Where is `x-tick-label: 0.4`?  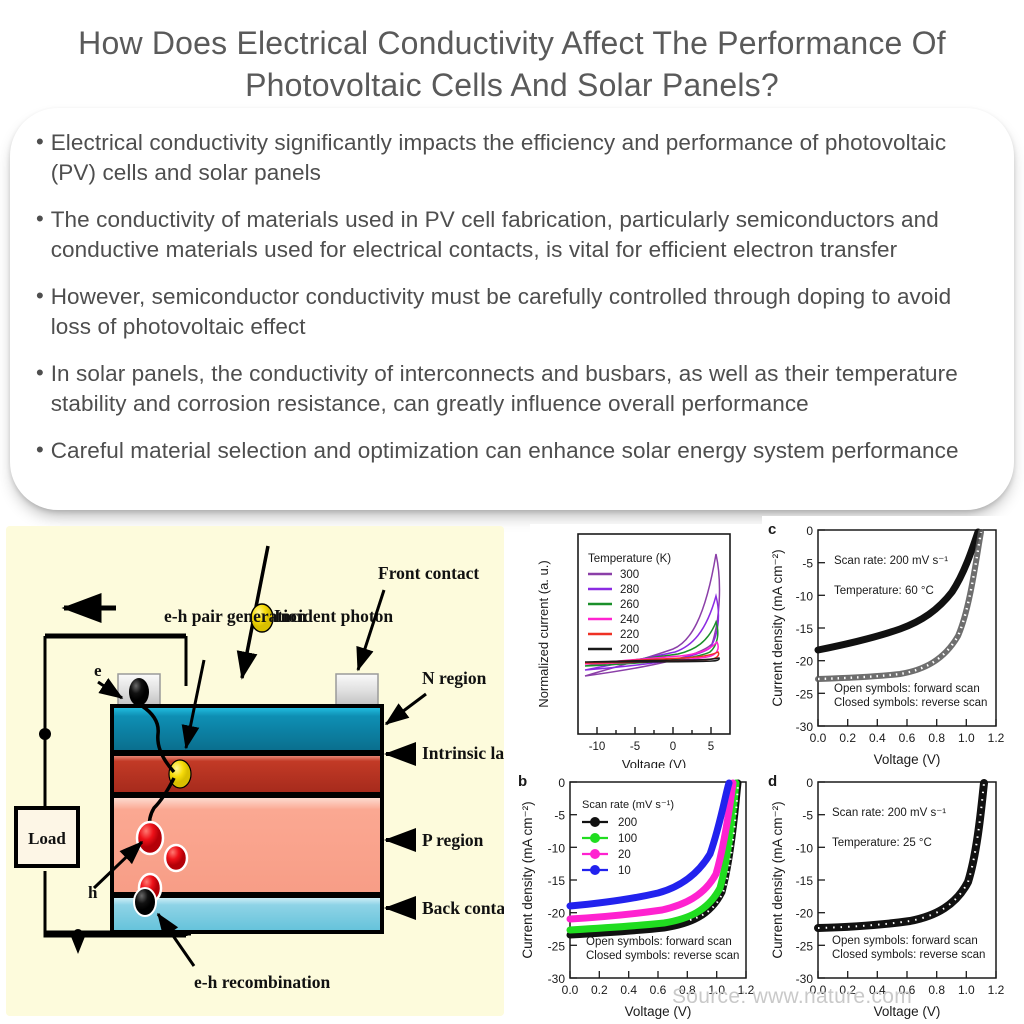
x-tick-label: 0.4 is located at coordinates (877, 738).